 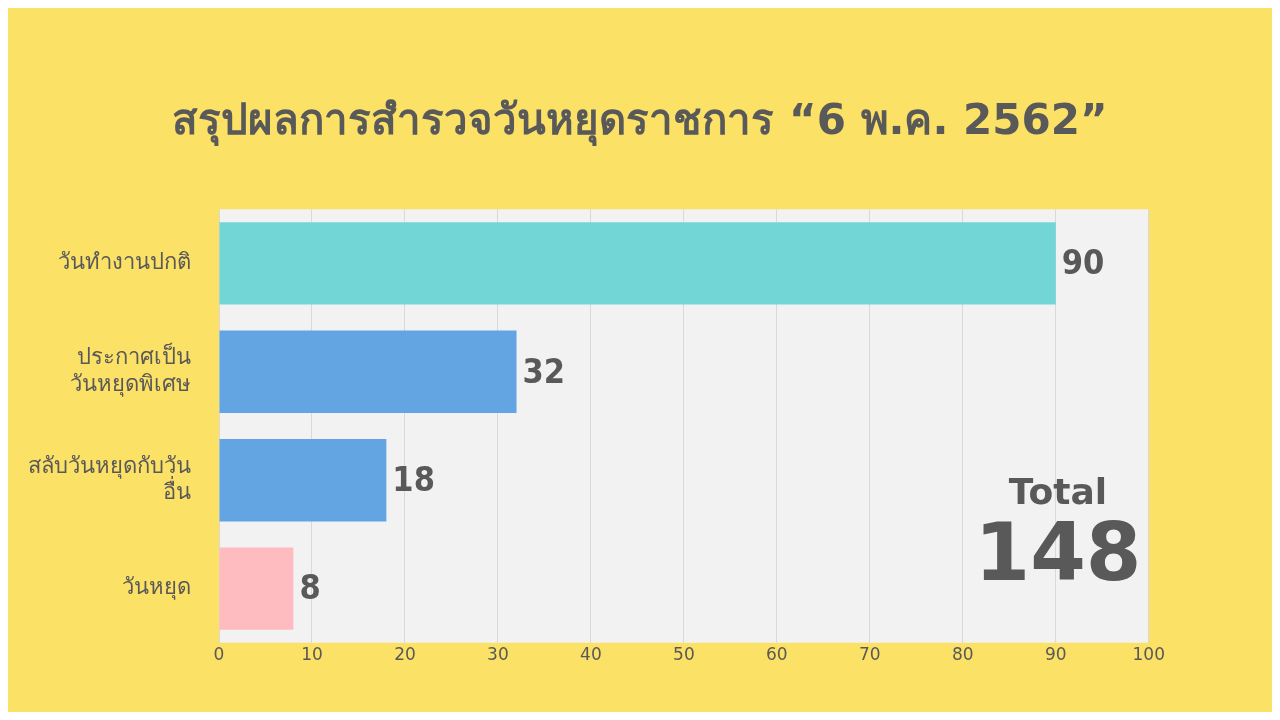 What do you see at coordinates (1148, 654) in the screenshot?
I see `x-tick-label: 100` at bounding box center [1148, 654].